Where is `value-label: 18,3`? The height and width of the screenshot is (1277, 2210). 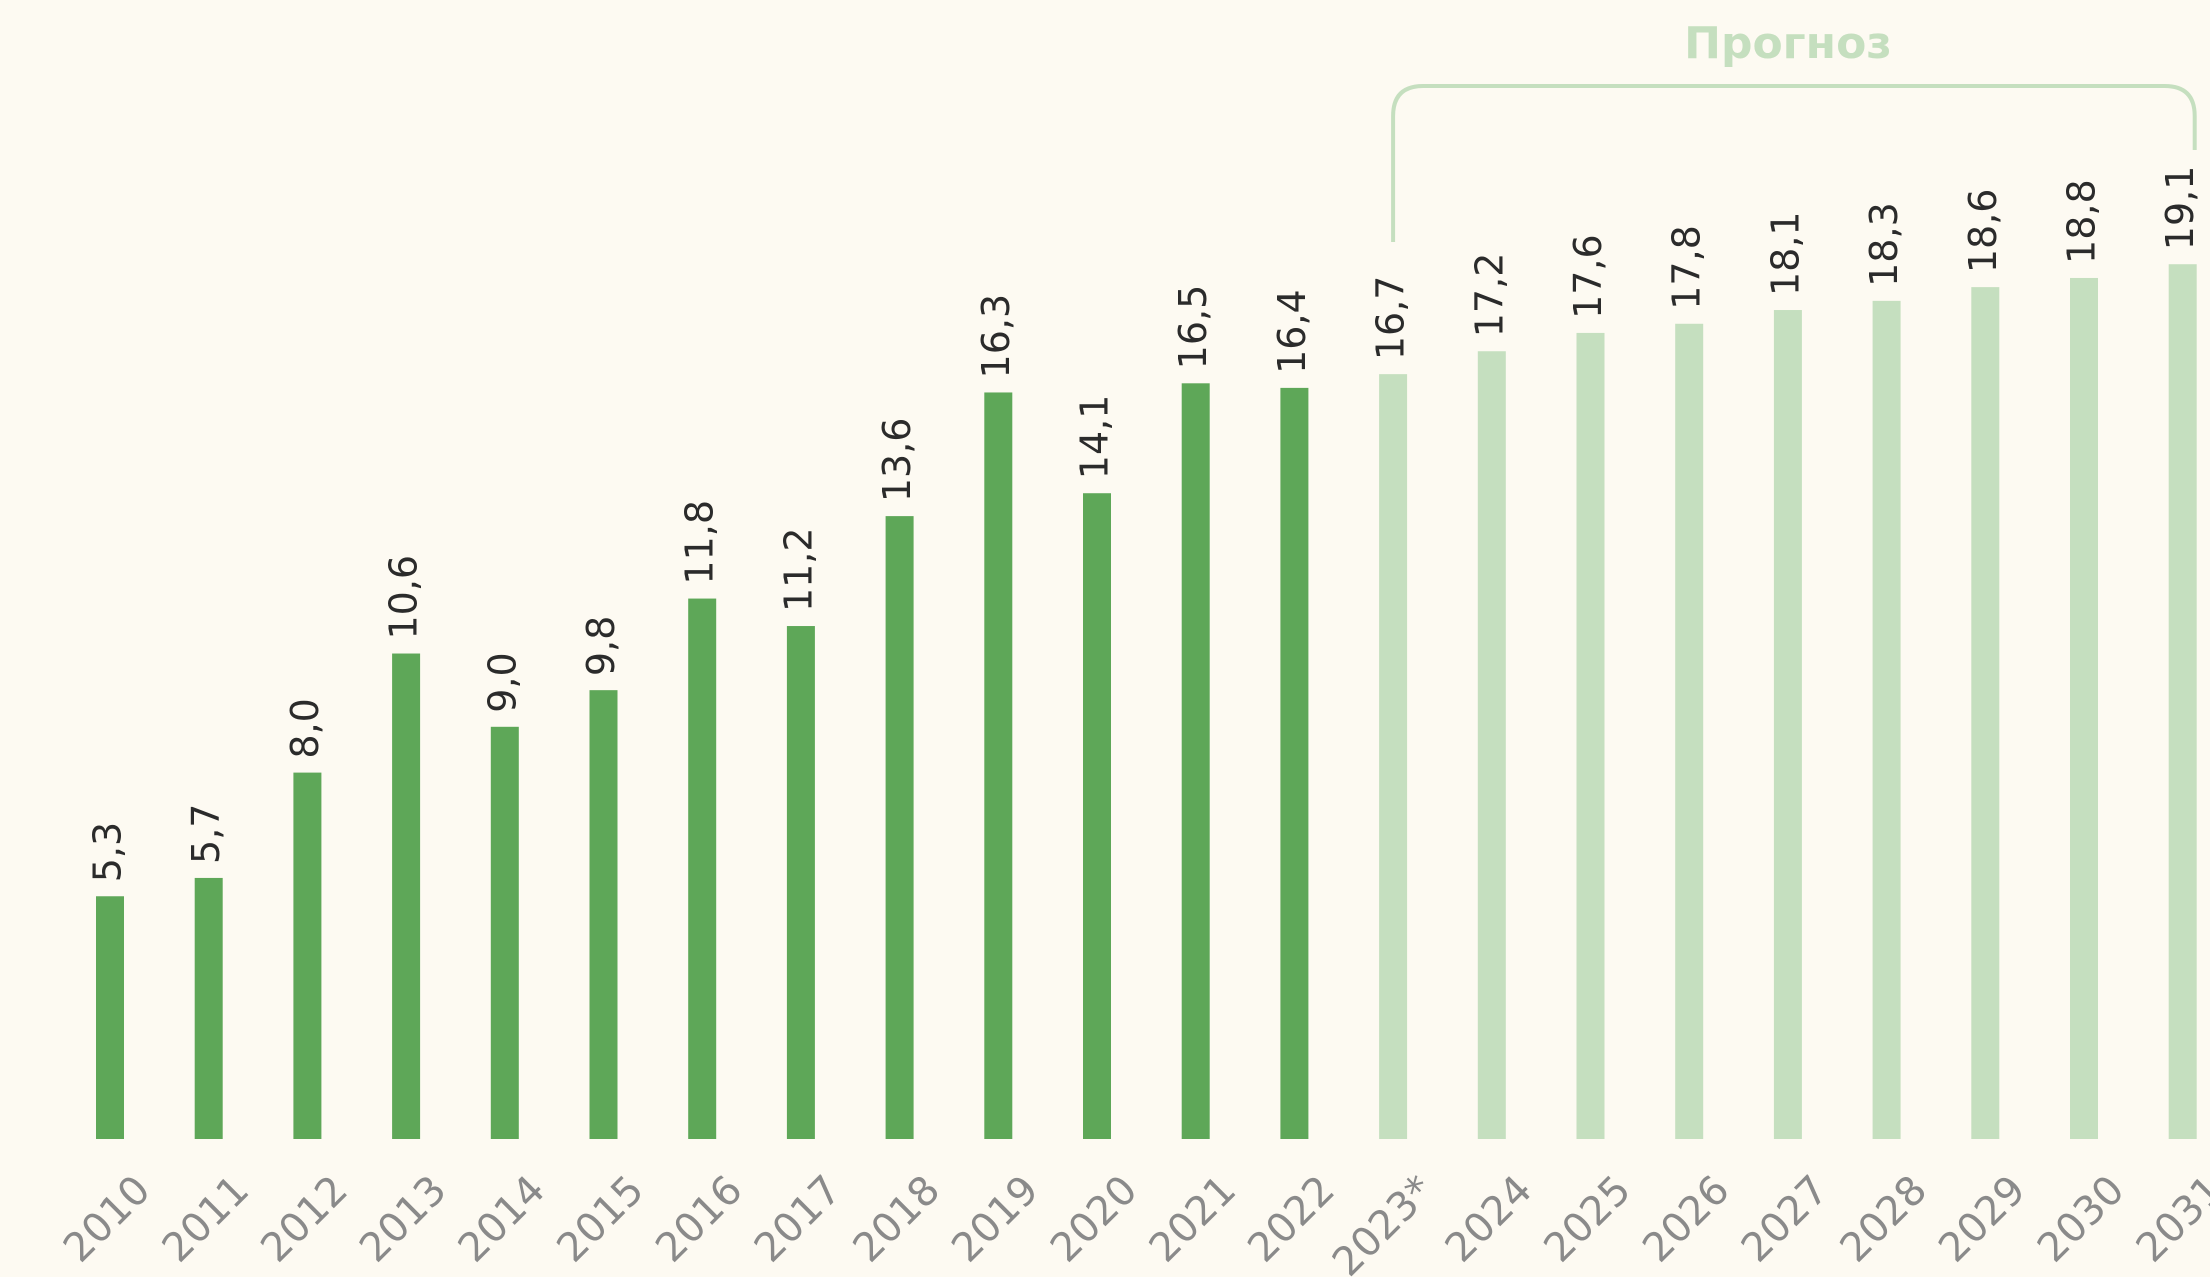
value-label: 18,3 is located at coordinates (1884, 244).